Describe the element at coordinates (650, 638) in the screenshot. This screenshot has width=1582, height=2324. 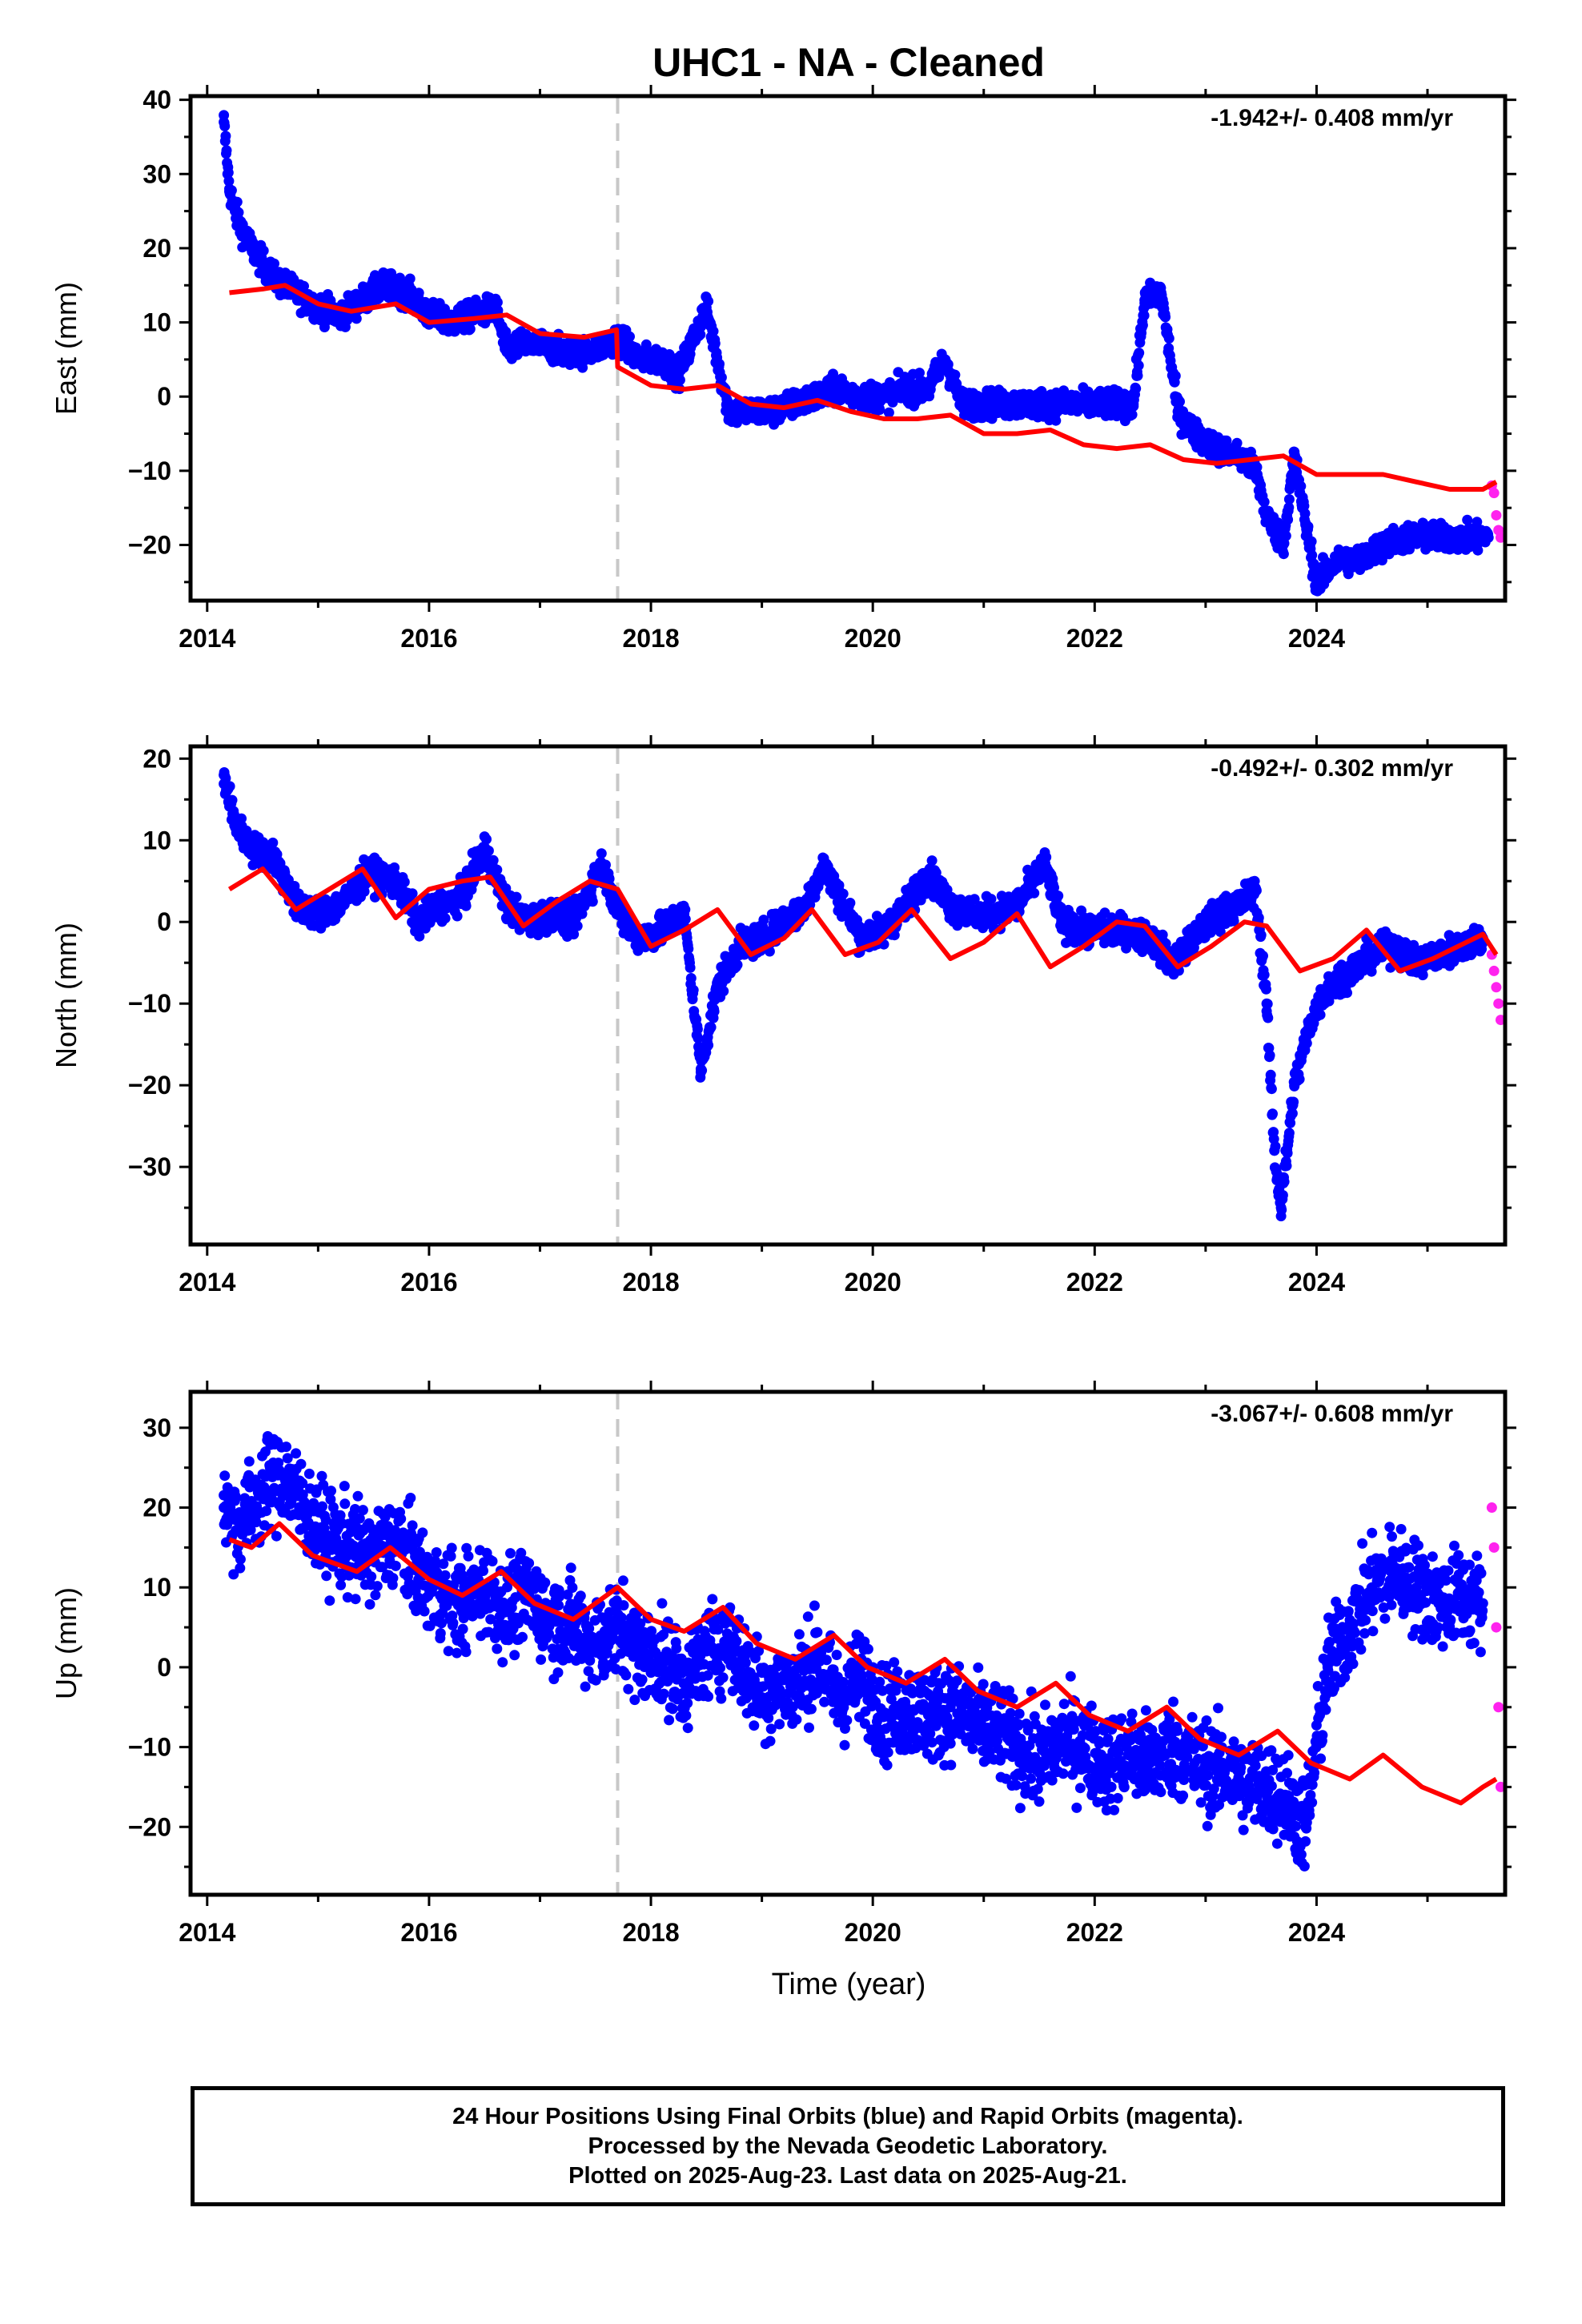
I see `x-tick-label: 2018` at that location.